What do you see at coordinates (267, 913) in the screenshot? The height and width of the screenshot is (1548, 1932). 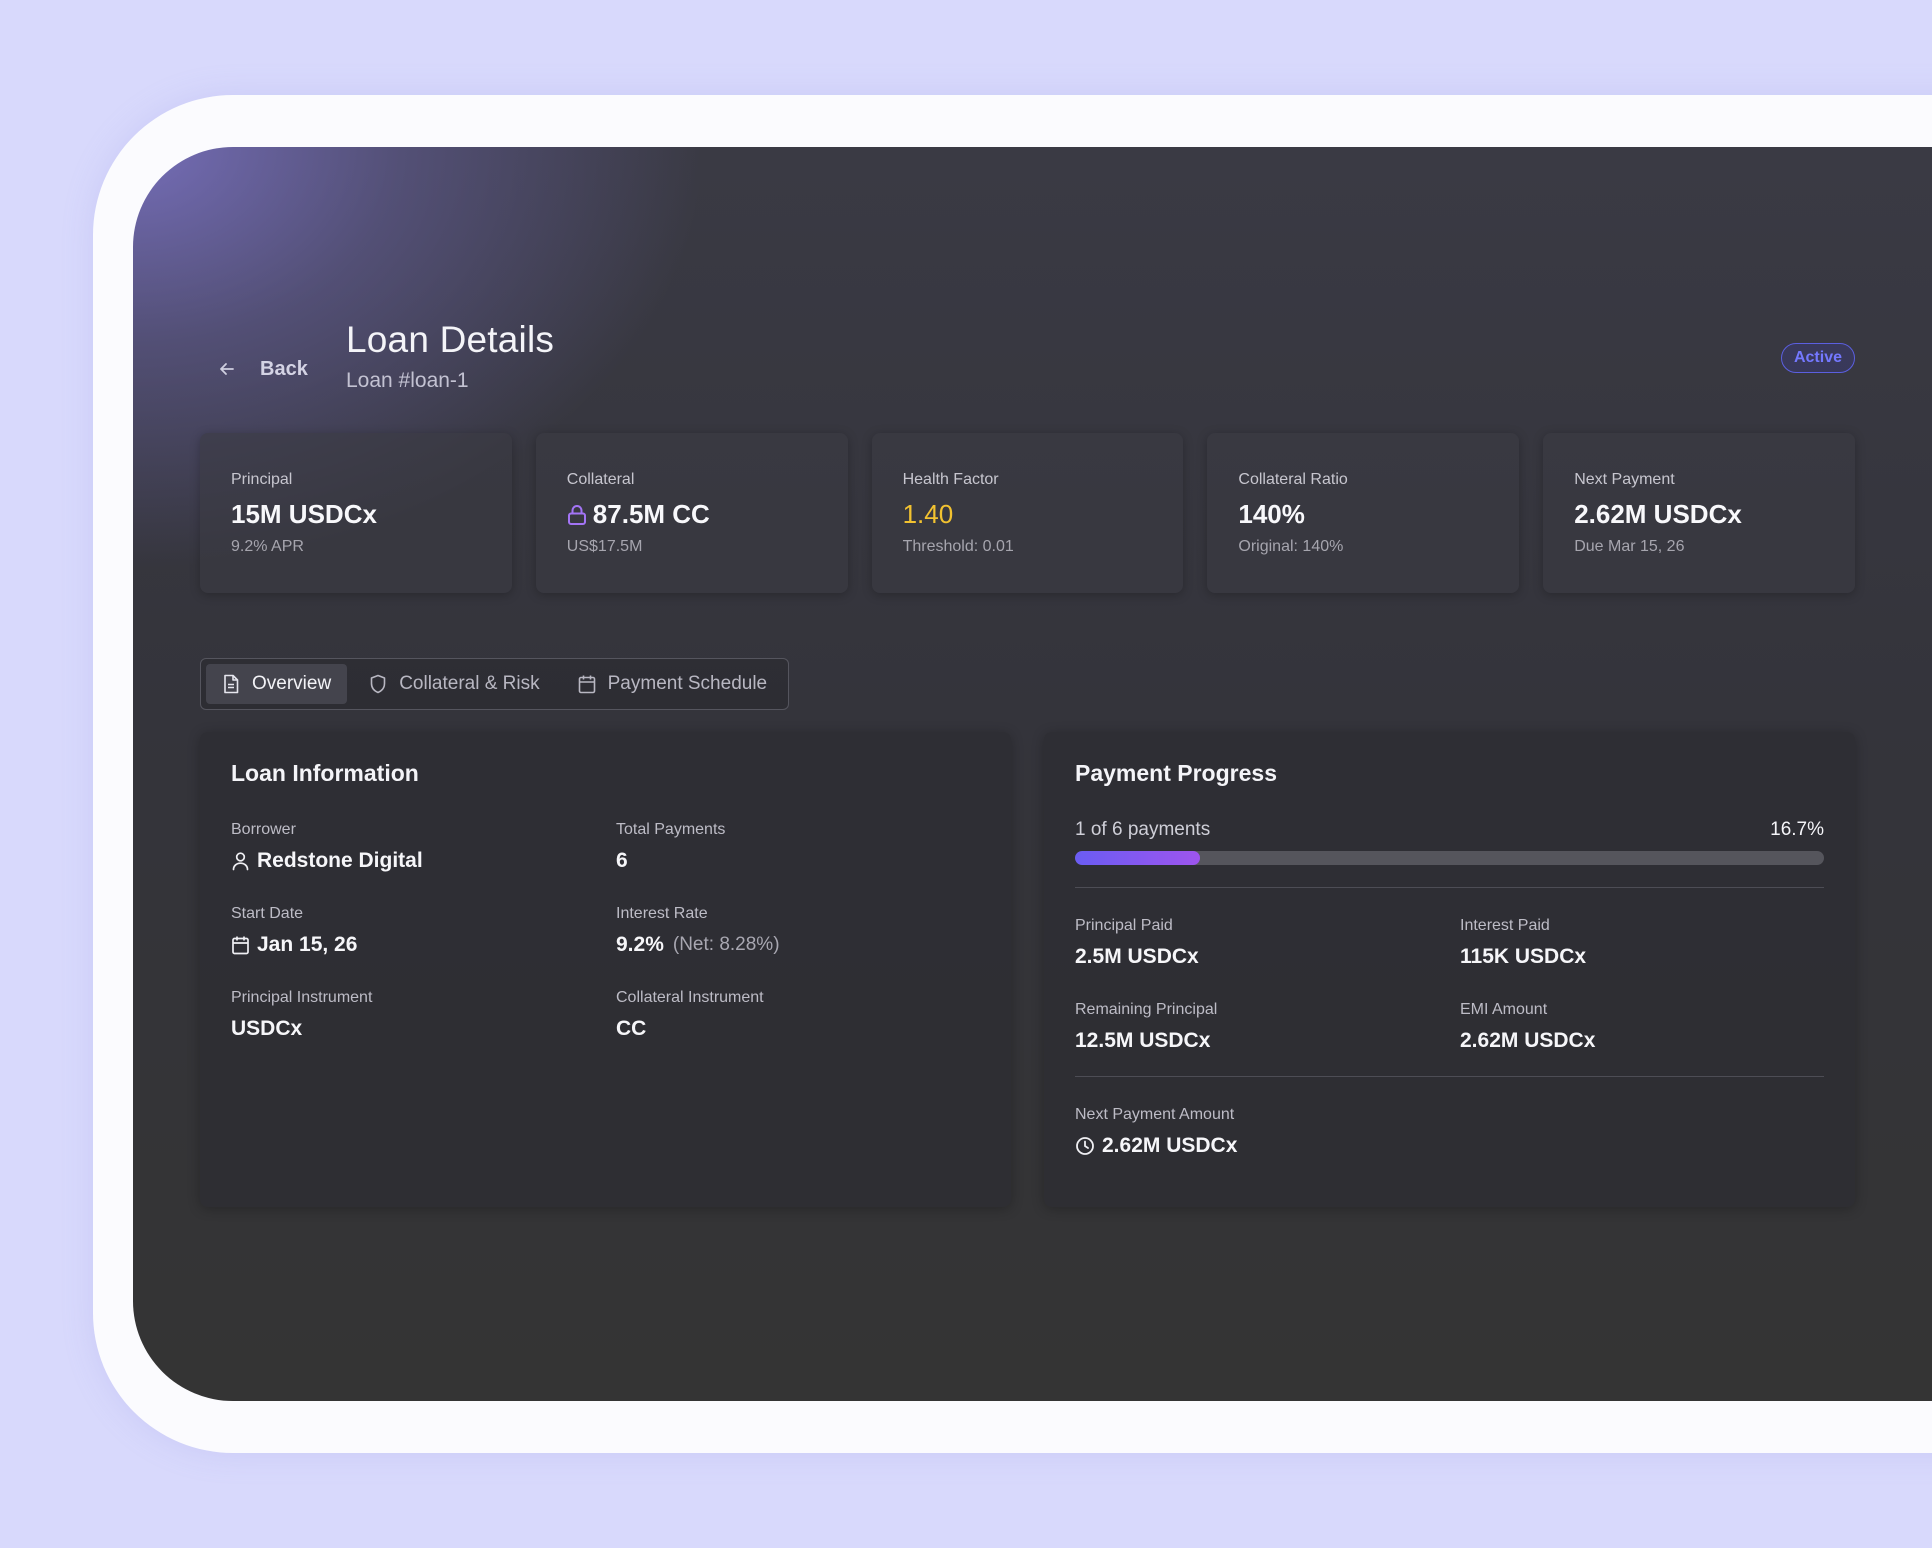 I see `info-label: Start Date` at bounding box center [267, 913].